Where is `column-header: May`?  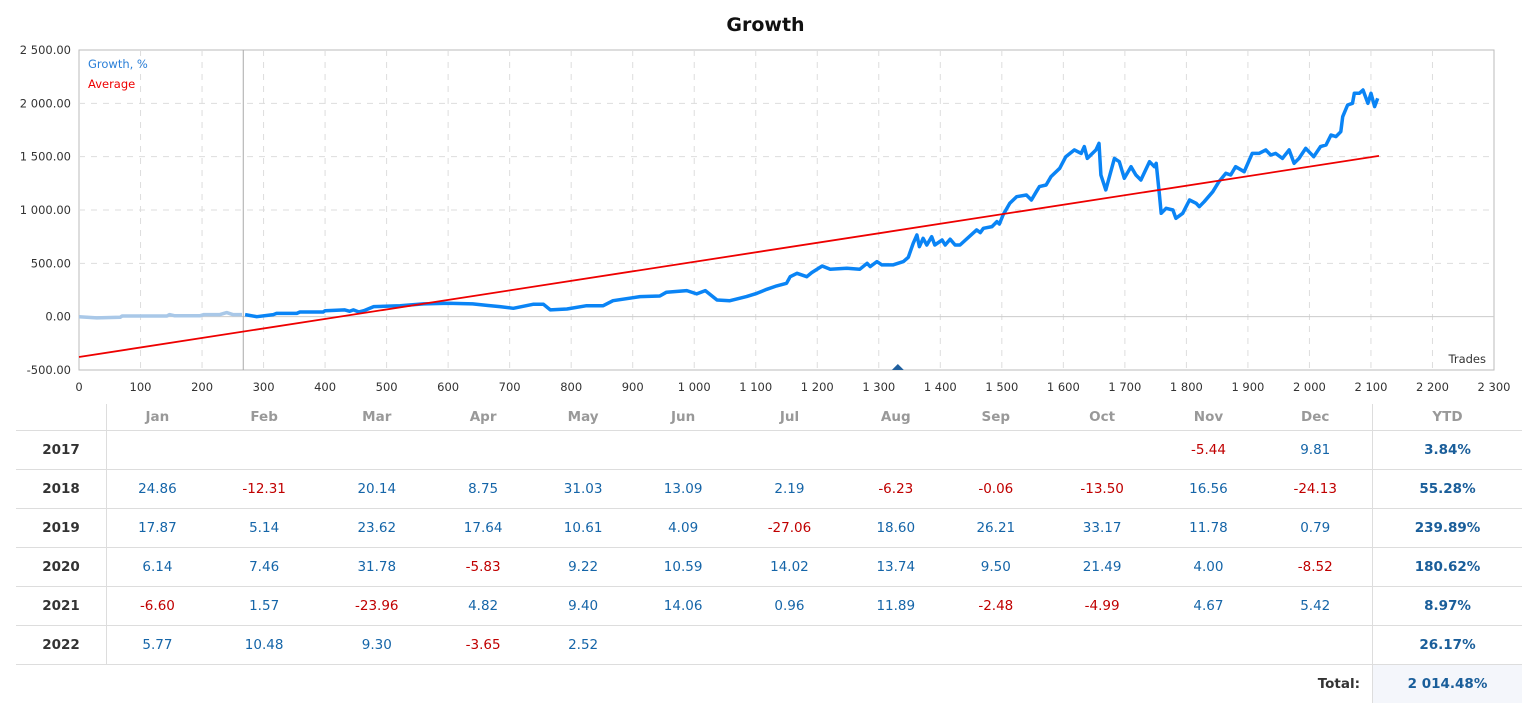 column-header: May is located at coordinates (583, 417).